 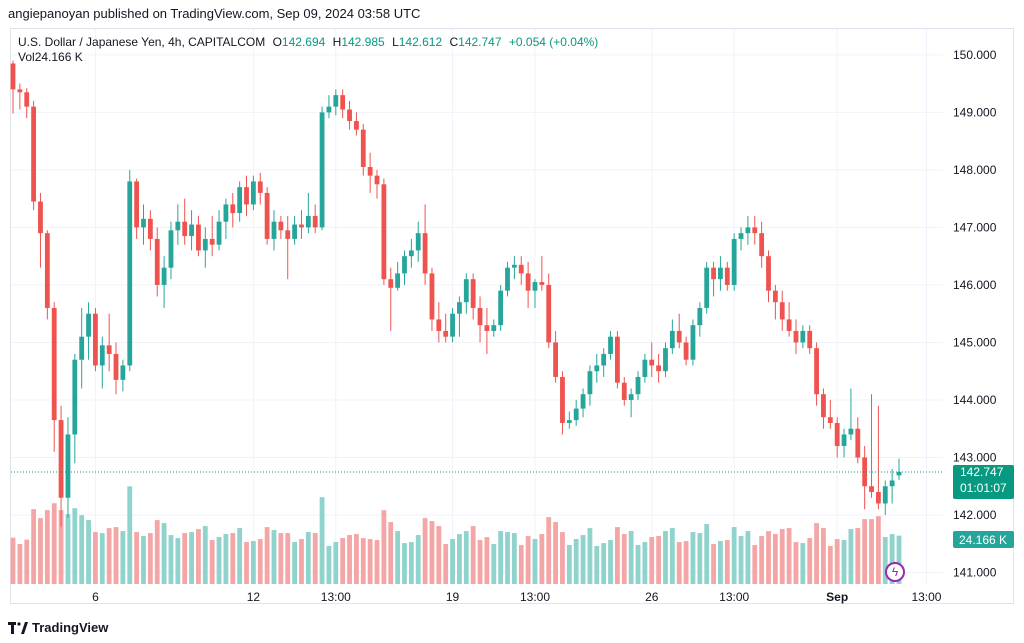 What do you see at coordinates (837, 597) in the screenshot?
I see `x-tick-label: Sep` at bounding box center [837, 597].